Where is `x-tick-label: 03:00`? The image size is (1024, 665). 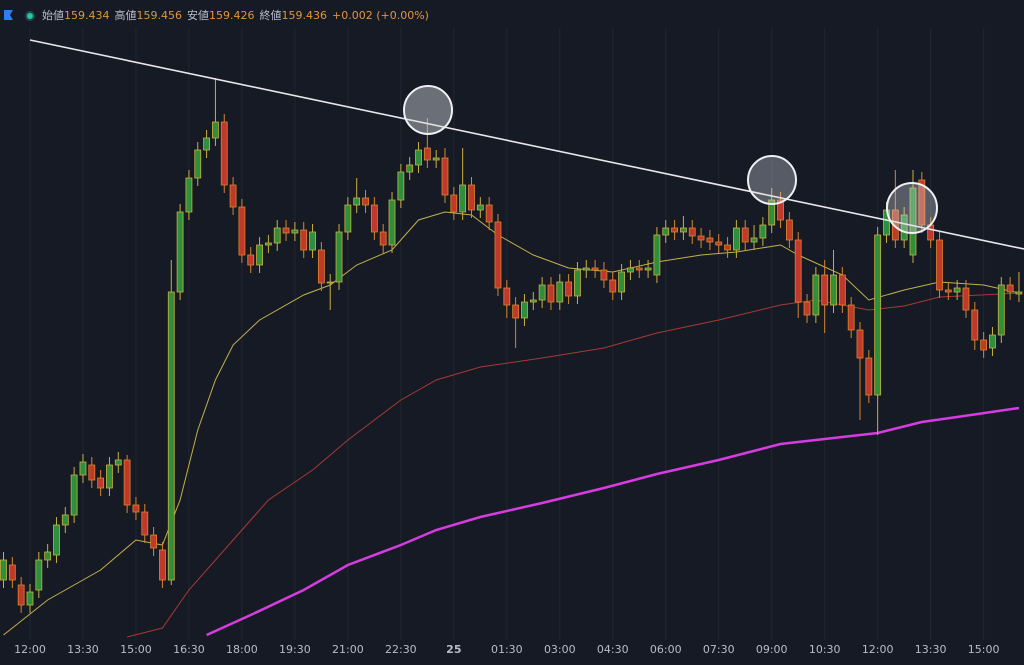
x-tick-label: 03:00 is located at coordinates (560, 649).